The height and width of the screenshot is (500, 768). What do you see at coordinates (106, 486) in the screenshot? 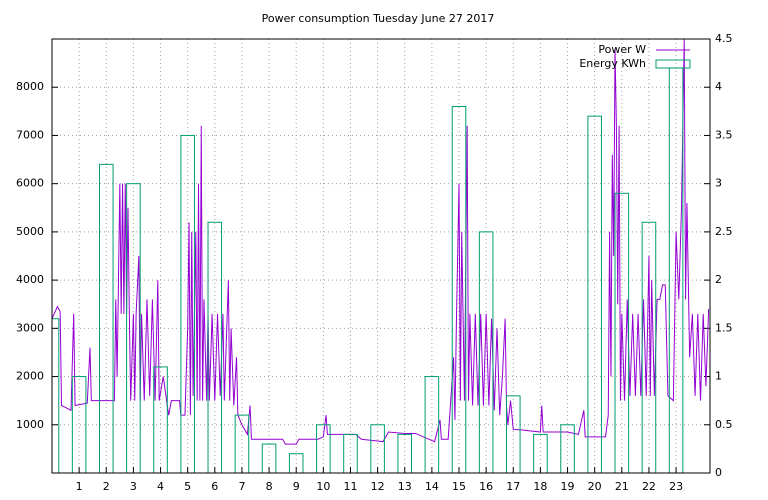
I see `x-tick-label: 2` at bounding box center [106, 486].